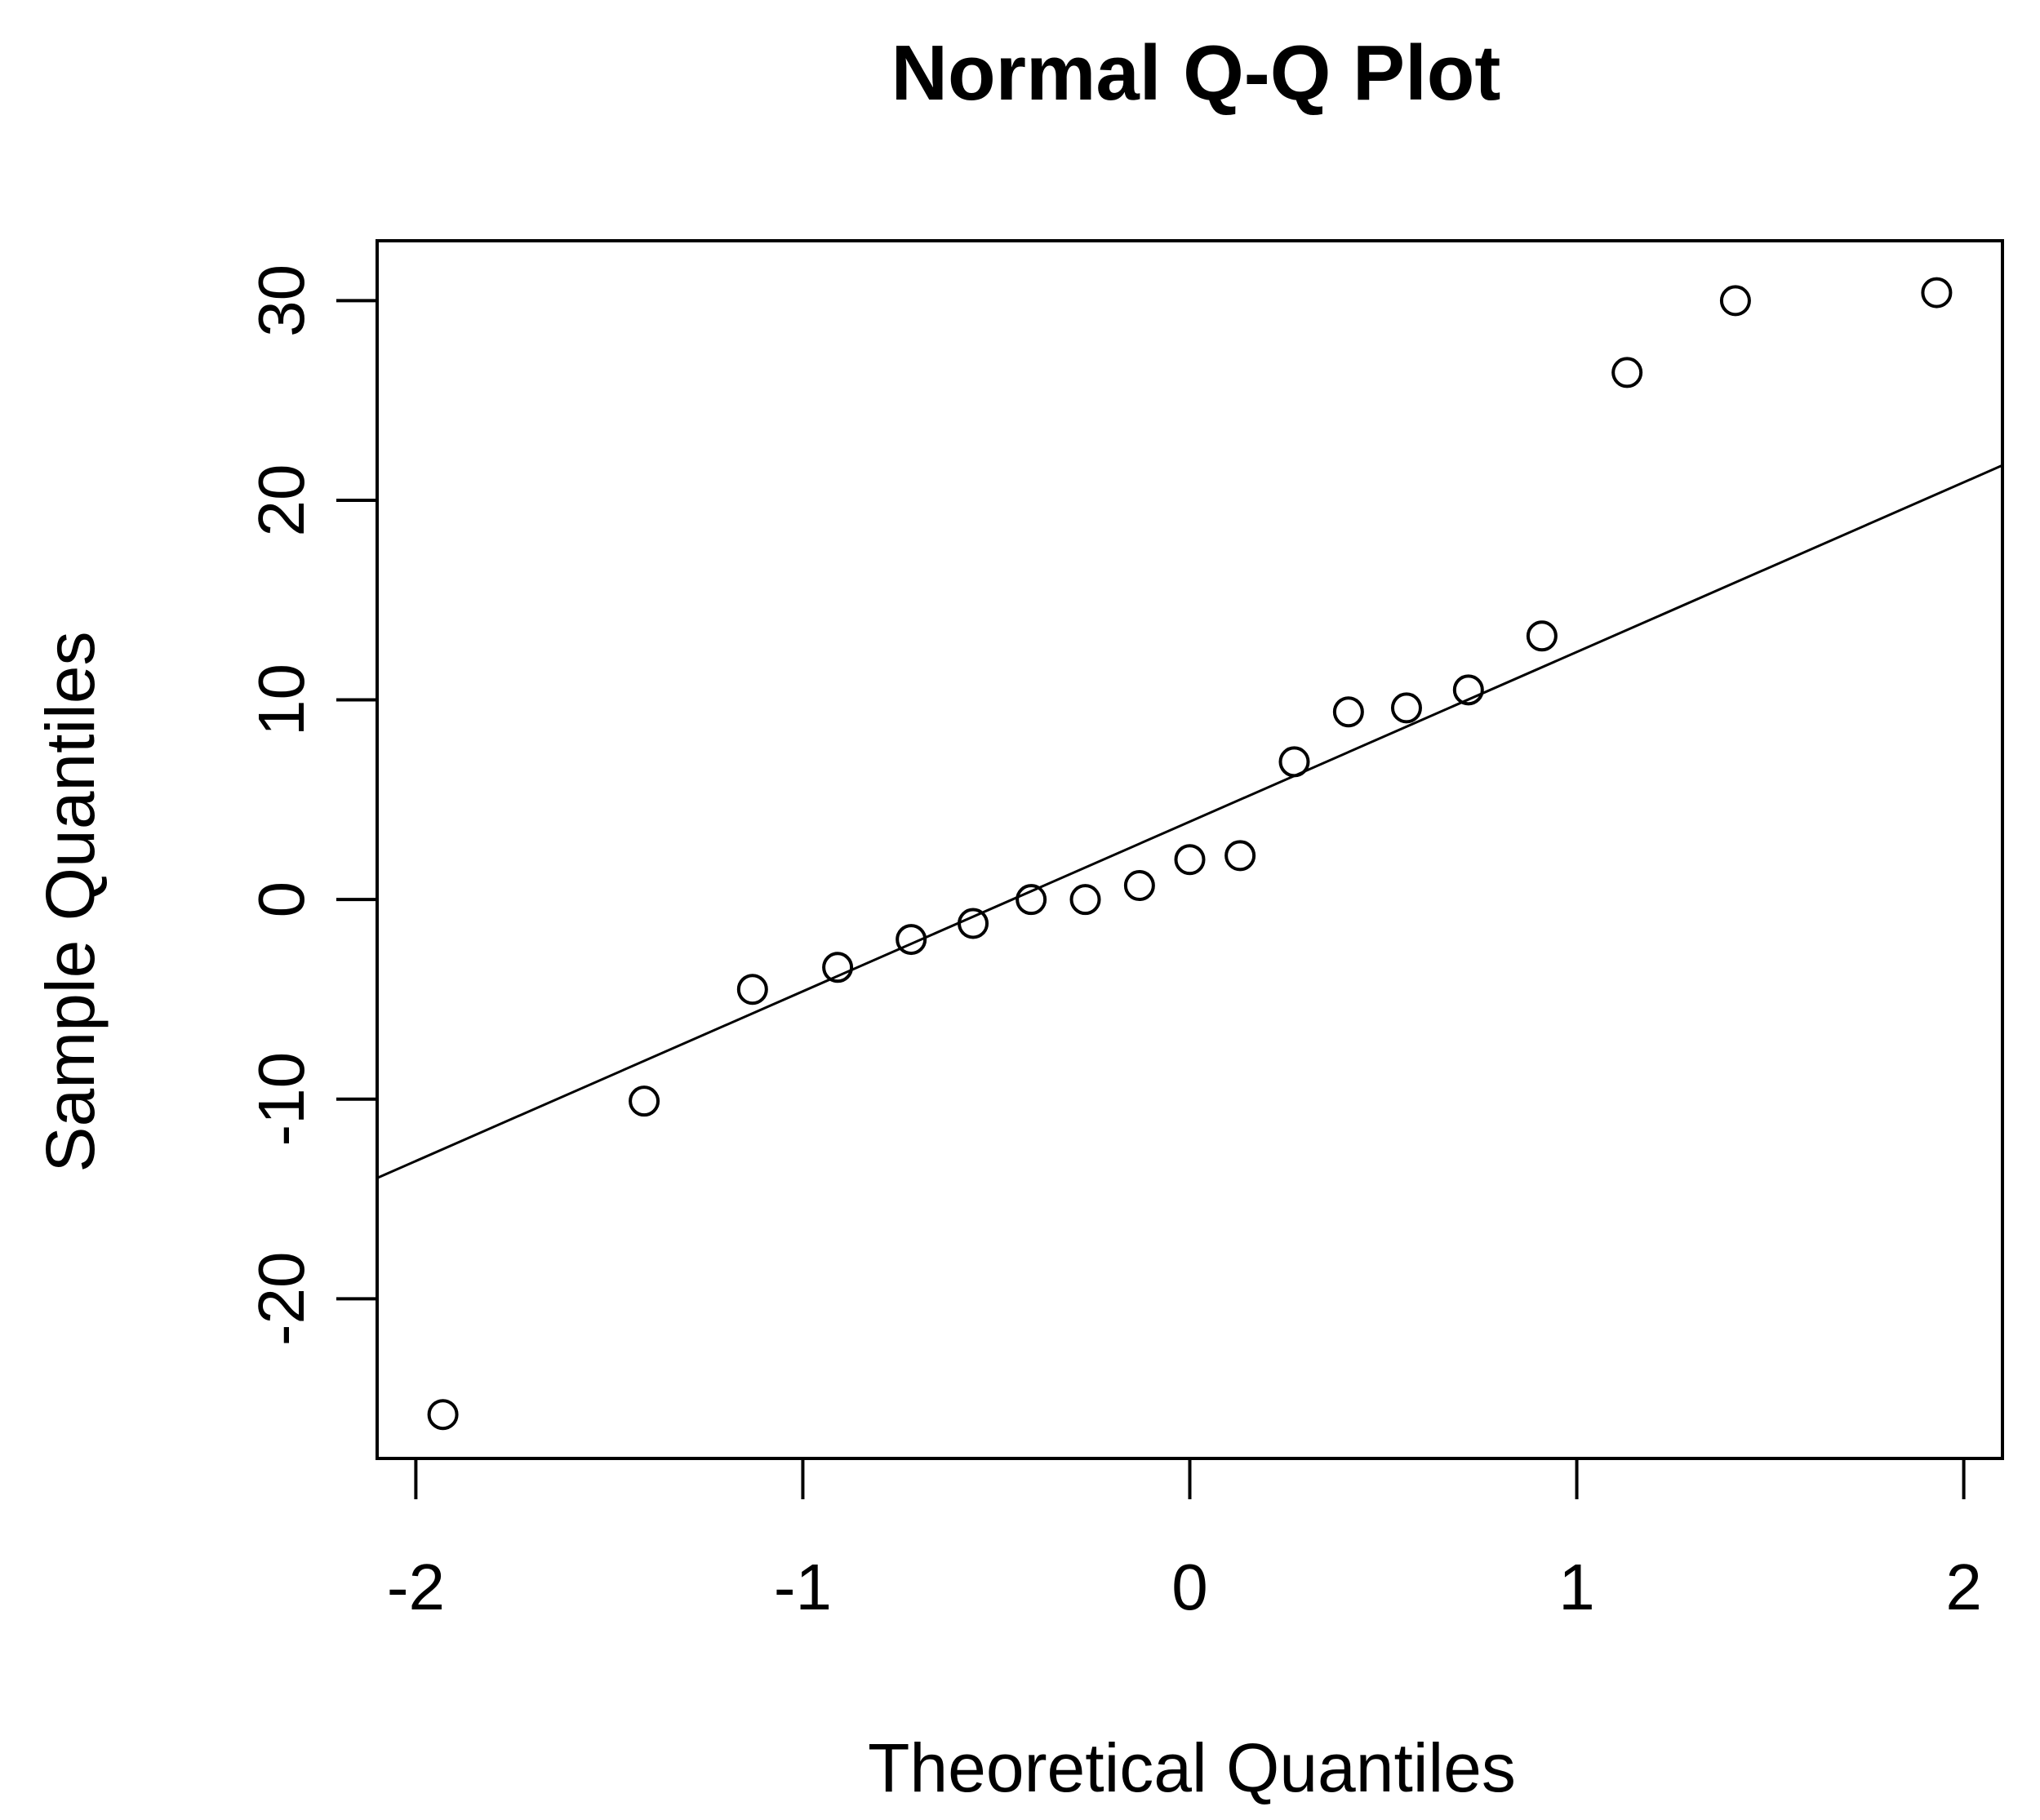 This screenshot has height=1820, width=2040. What do you see at coordinates (1189, 1587) in the screenshot?
I see `x-tick-label: 0` at bounding box center [1189, 1587].